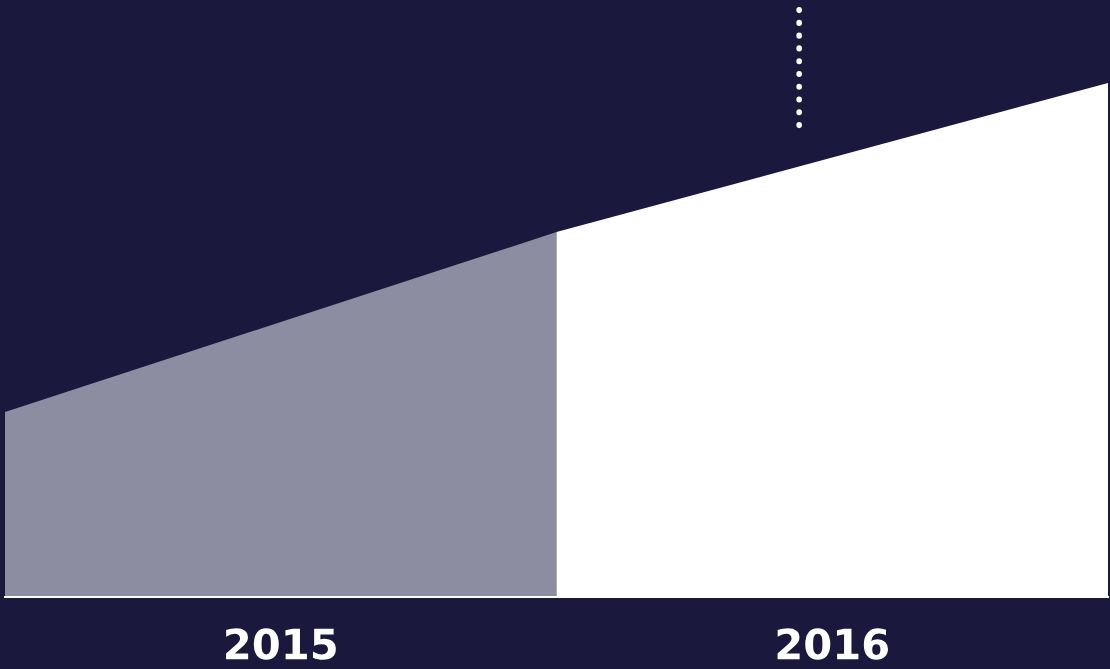  What do you see at coordinates (832, 644) in the screenshot?
I see `x-tick-label: 2016` at bounding box center [832, 644].